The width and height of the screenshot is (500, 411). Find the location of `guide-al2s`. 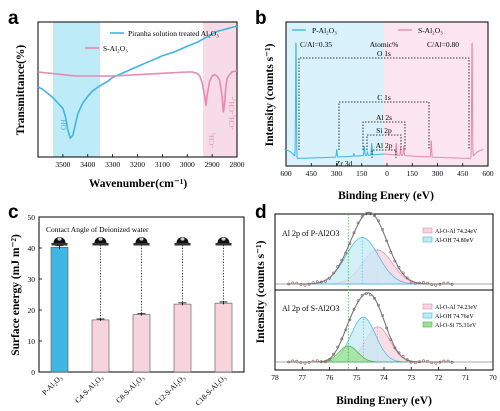

guide-al2s is located at coordinates (384, 135).